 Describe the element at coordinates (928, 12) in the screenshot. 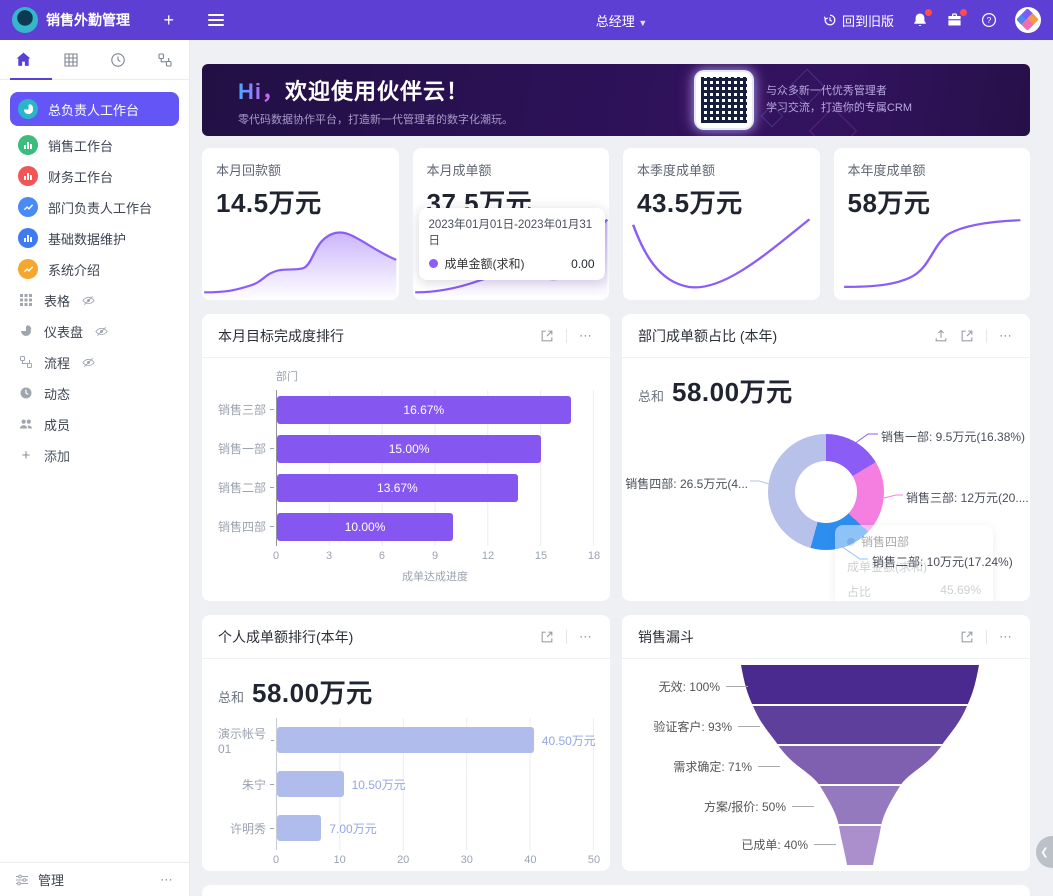

I see `notification-badge` at that location.